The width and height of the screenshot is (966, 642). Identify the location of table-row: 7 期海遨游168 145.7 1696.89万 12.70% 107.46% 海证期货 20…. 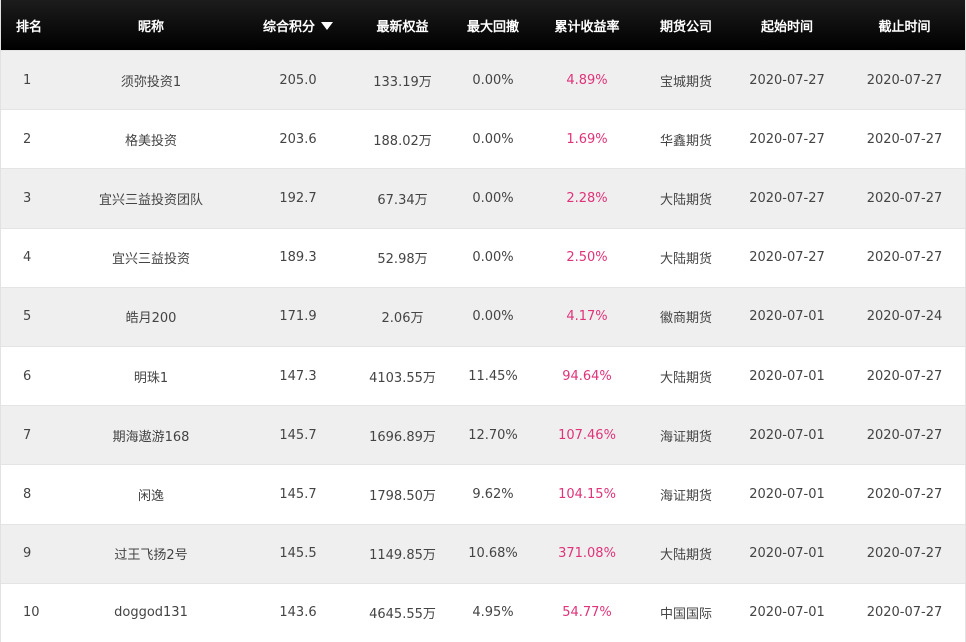
(483, 435).